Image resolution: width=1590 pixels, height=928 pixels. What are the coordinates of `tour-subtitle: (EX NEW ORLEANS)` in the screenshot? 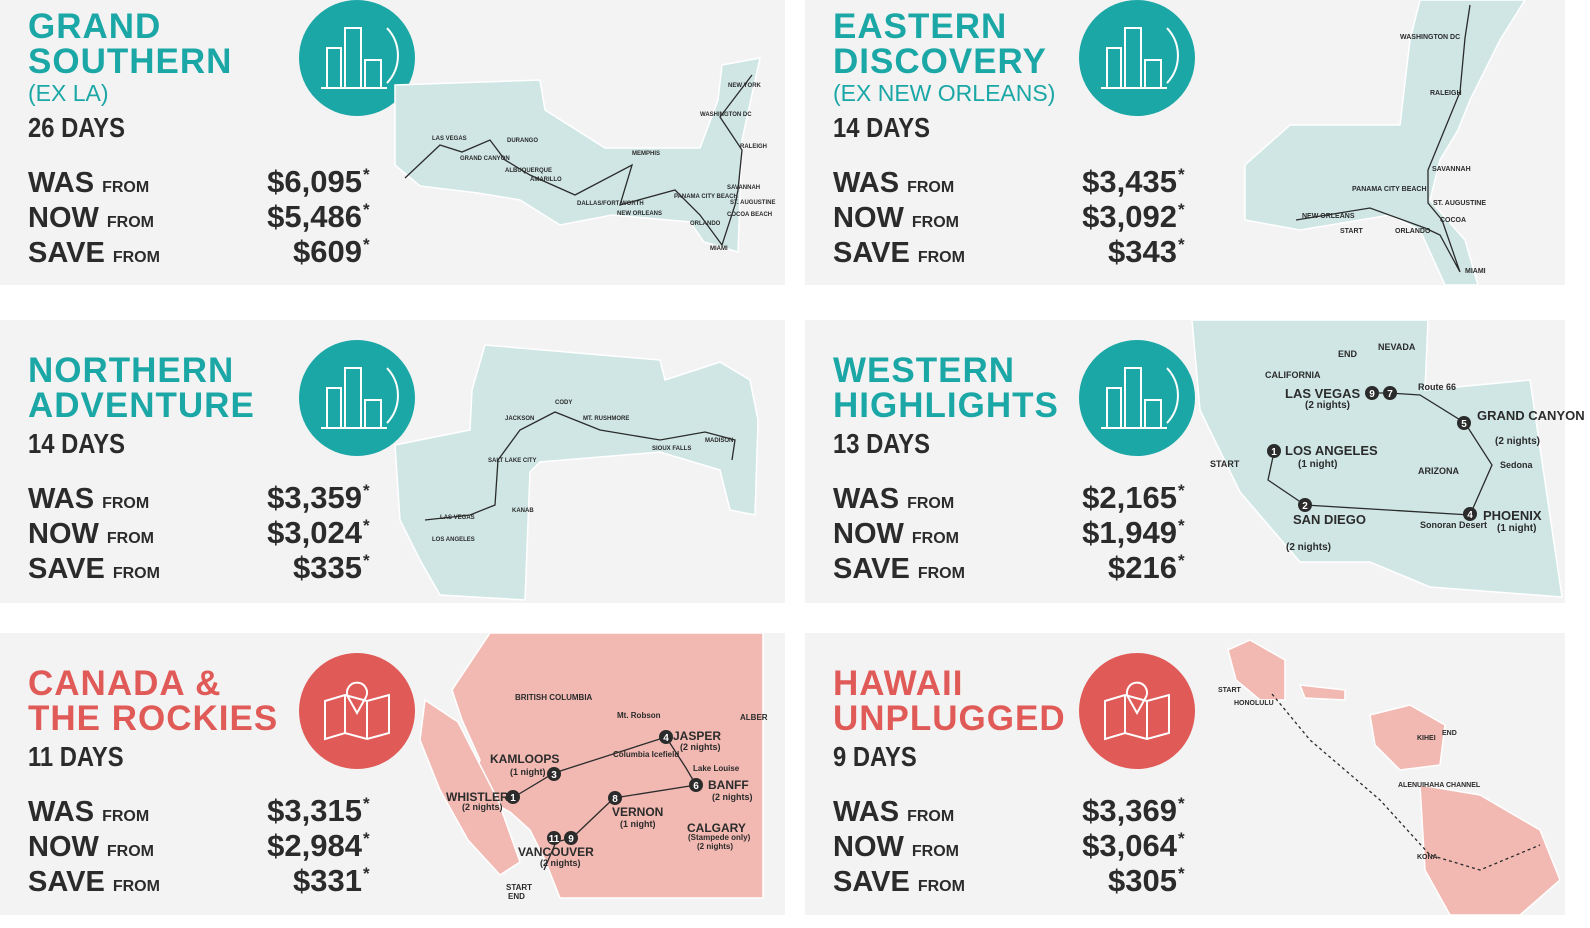 It's located at (944, 93).